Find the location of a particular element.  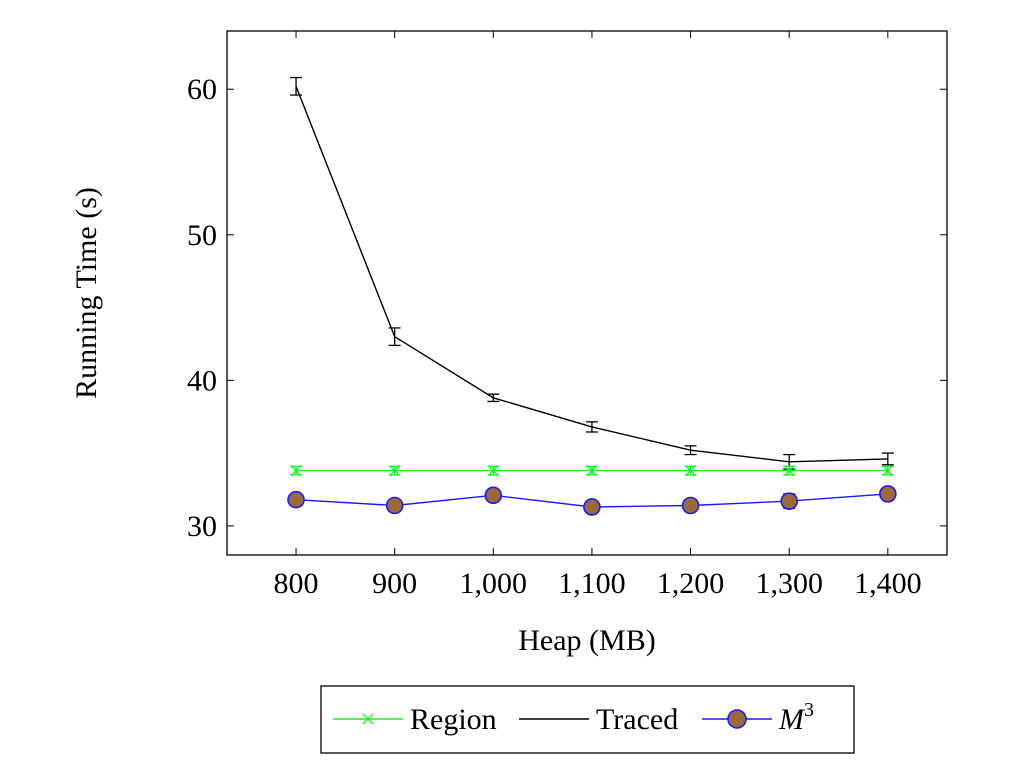

y-tick-label: 40 is located at coordinates (202, 380).